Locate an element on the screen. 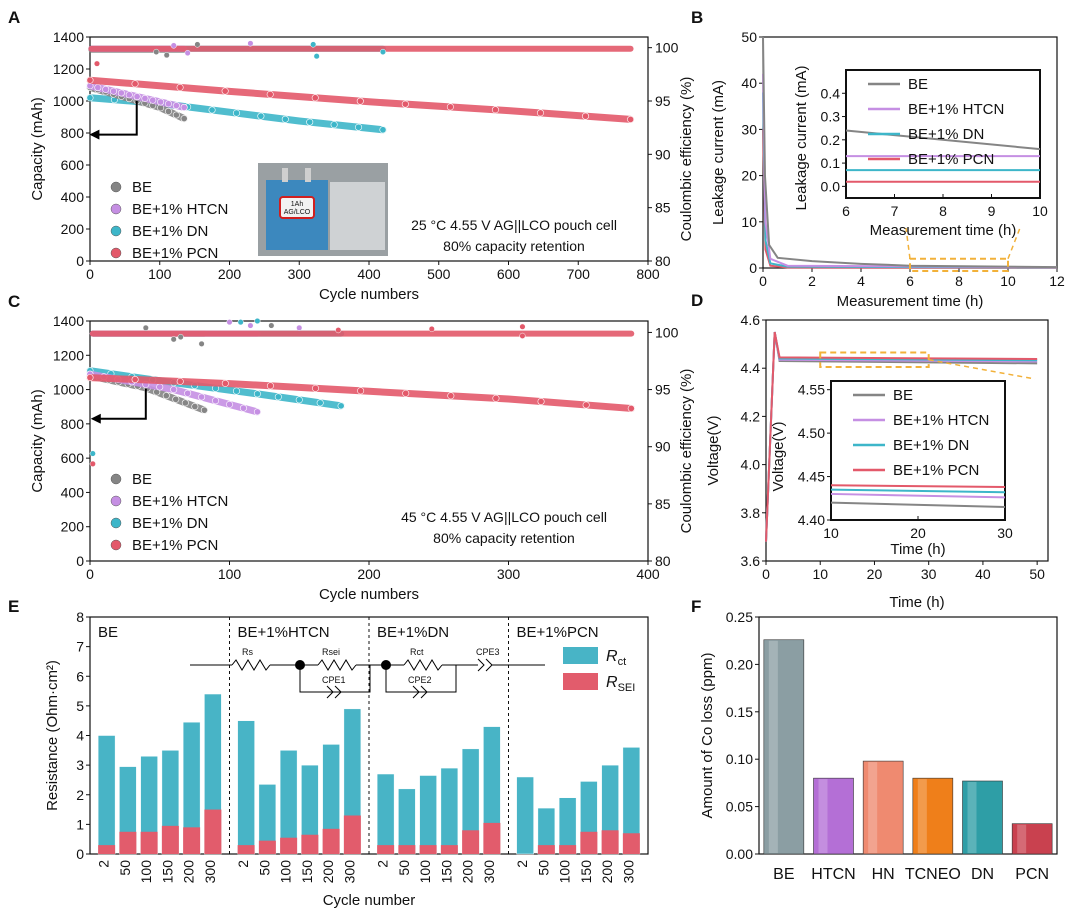  panel-letter: A is located at coordinates (14, 17).